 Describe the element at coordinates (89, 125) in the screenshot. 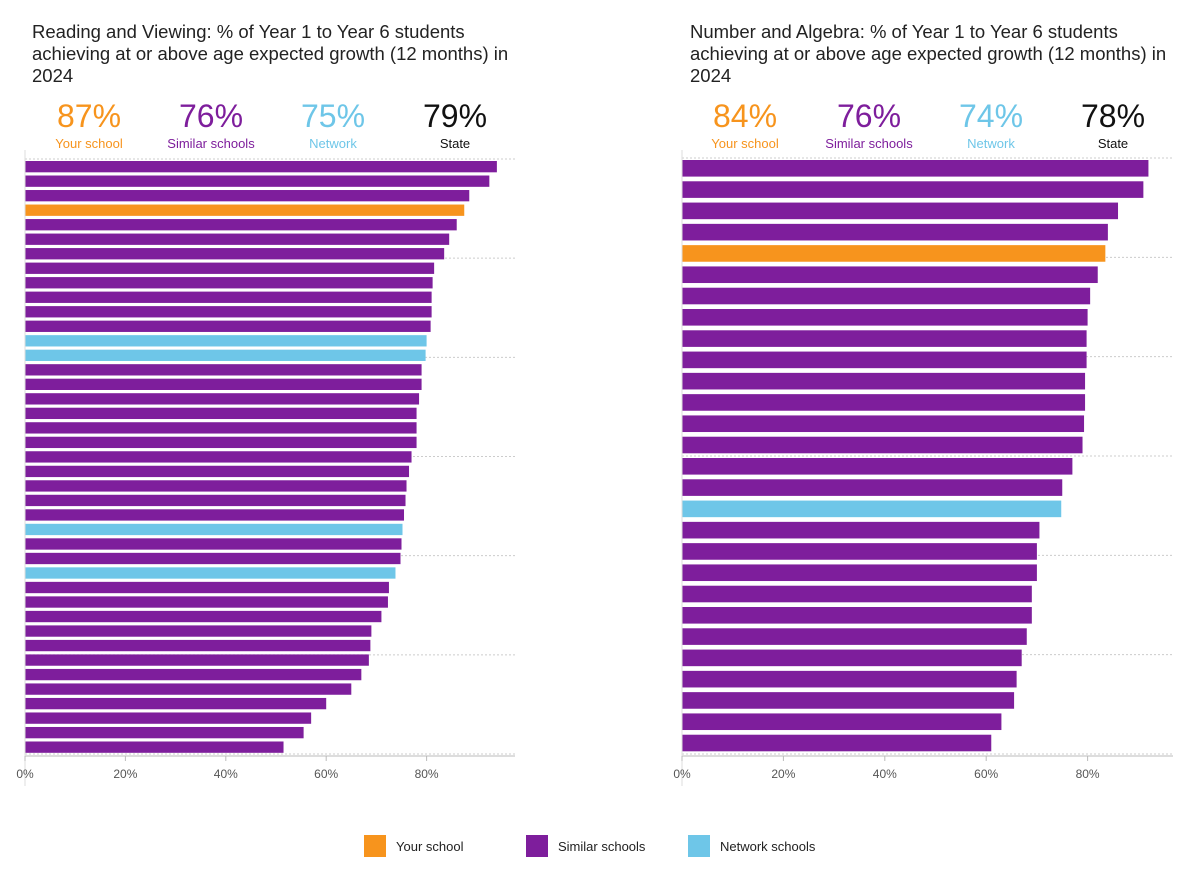

I see `kpi-your-school: 87% Your school` at that location.